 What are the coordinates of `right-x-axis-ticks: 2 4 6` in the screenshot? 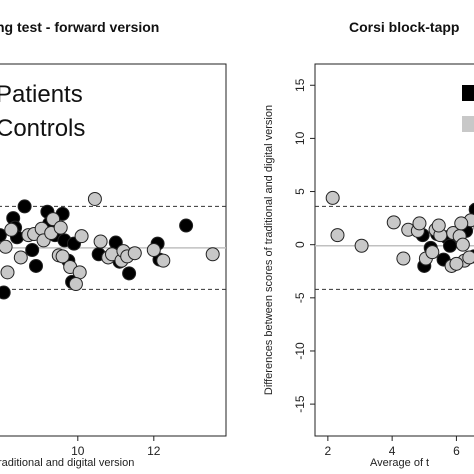 It's located at (392, 447).